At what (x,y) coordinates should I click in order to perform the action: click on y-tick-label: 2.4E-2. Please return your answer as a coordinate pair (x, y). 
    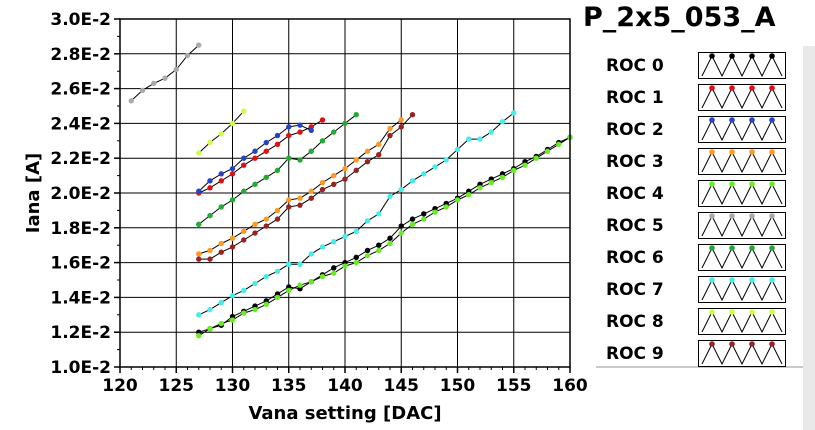
    Looking at the image, I should click on (80, 124).